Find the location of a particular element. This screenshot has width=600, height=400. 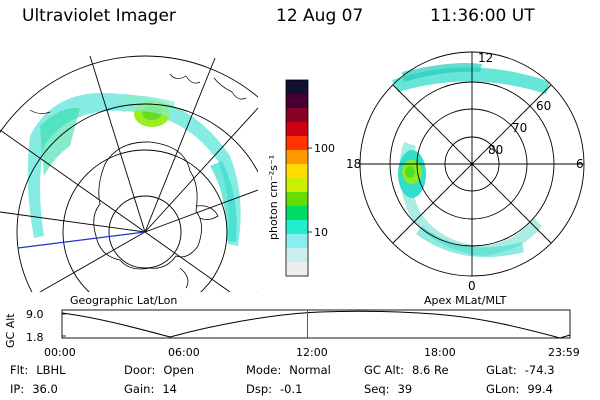

status-mode: Mode: Normal is located at coordinates (288, 370).